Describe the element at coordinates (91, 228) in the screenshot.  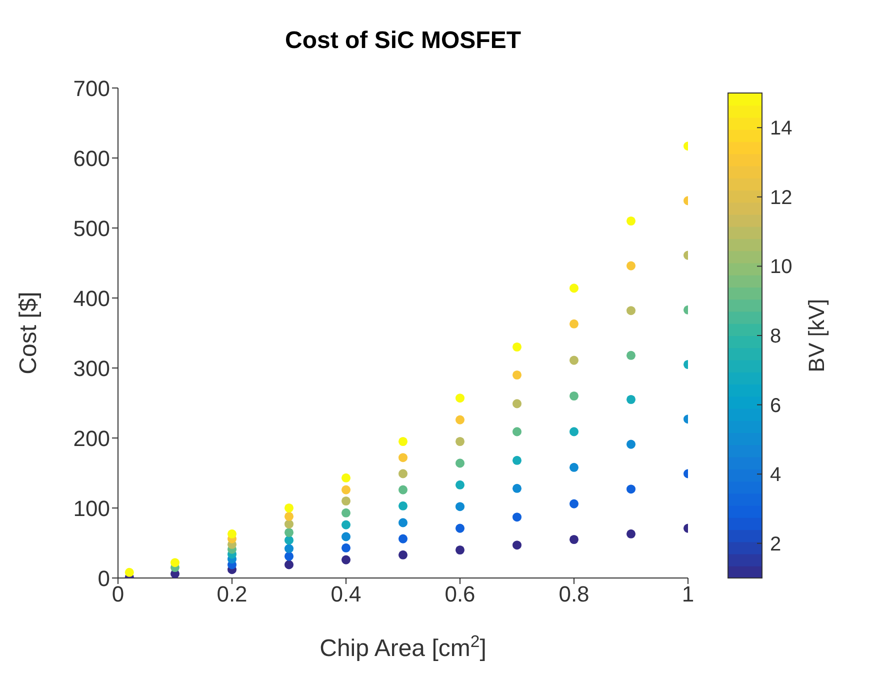
I see `y-tick-label: 500` at that location.